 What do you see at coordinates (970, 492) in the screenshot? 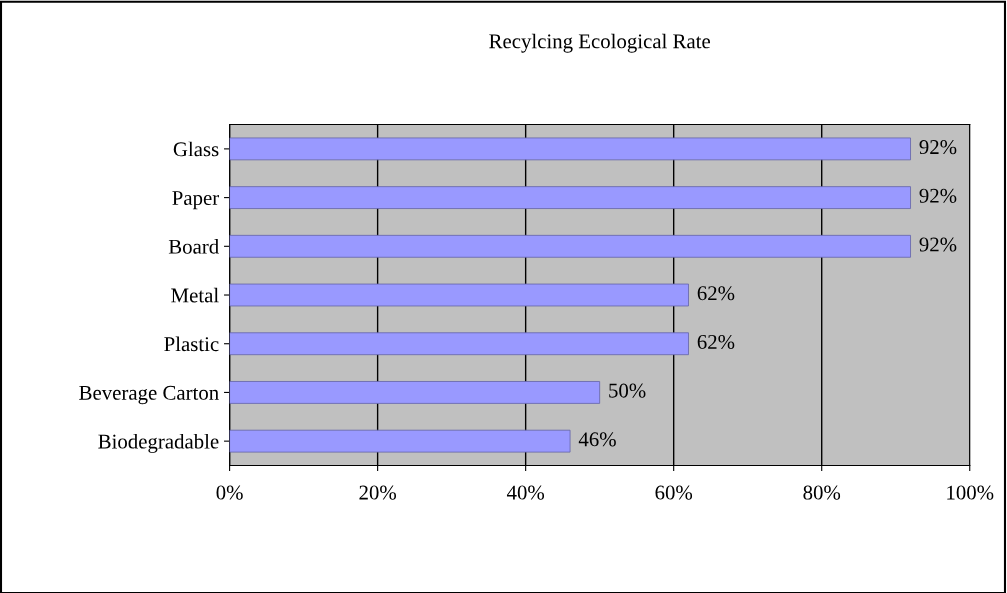
I see `x-tick-label: 100%` at bounding box center [970, 492].